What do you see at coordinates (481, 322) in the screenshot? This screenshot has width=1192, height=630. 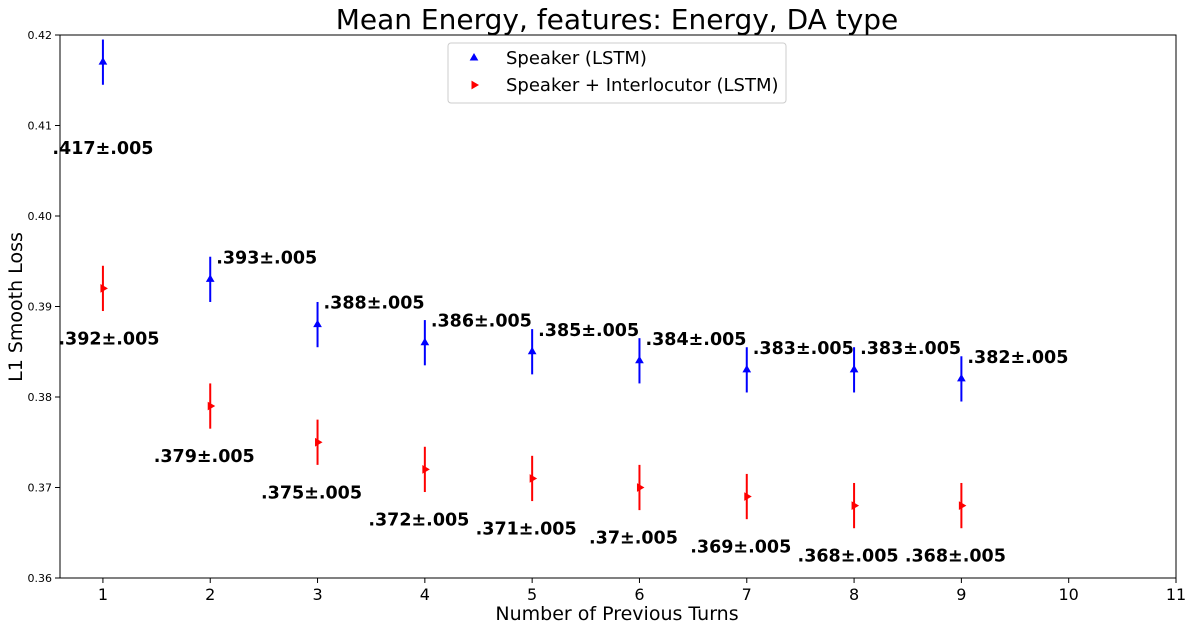 I see `series-1-data-label: .386±.005` at bounding box center [481, 322].